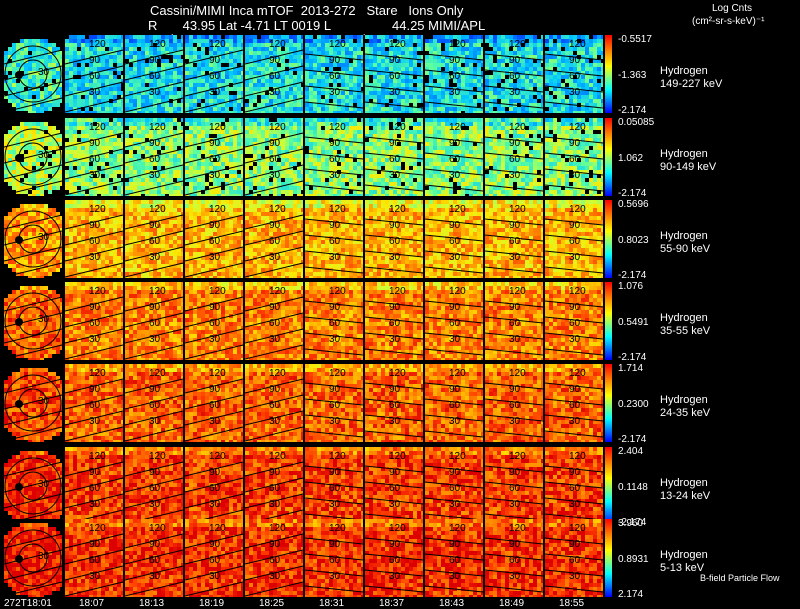 Image resolution: width=800 pixels, height=609 pixels. I want to click on colorbar-mid: 0.8931, so click(633, 559).